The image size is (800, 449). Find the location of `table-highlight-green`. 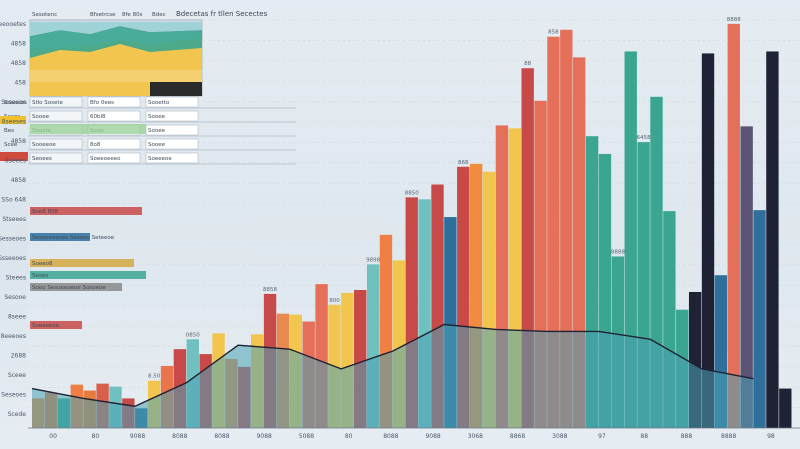

table-highlight-green is located at coordinates (88, 129).